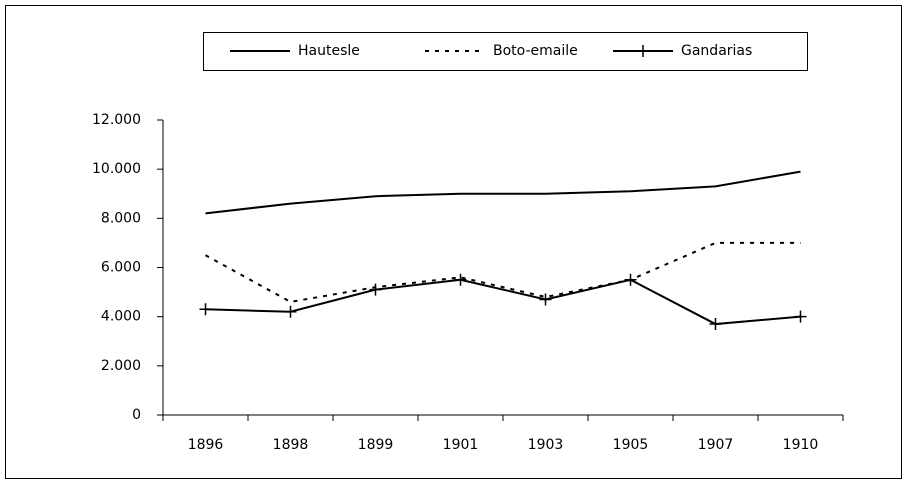 This screenshot has width=907, height=484. I want to click on legend-box, so click(505, 51).